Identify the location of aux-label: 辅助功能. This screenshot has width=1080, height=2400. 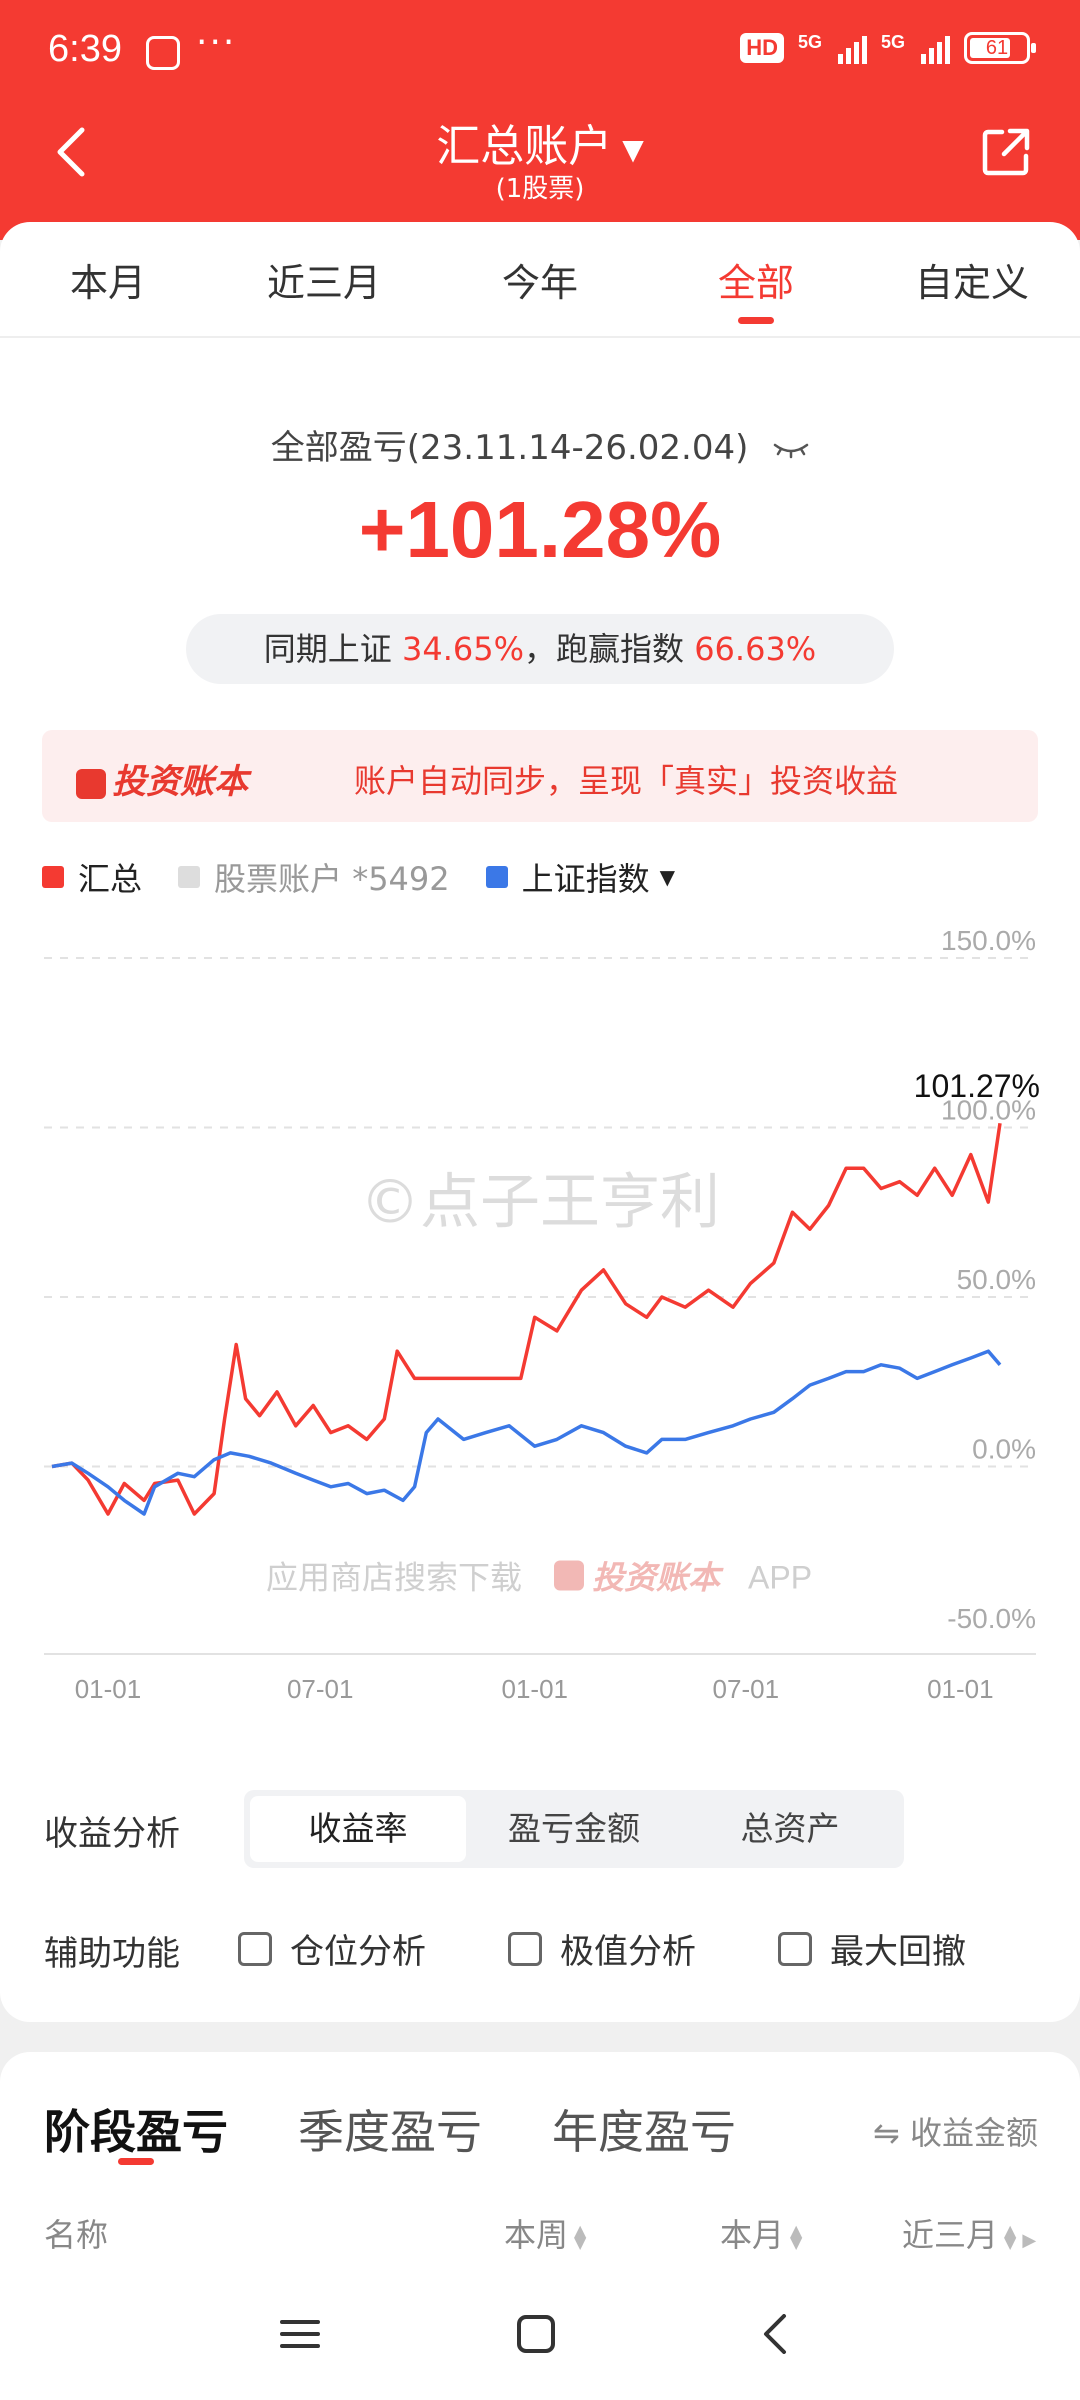
(112, 1954).